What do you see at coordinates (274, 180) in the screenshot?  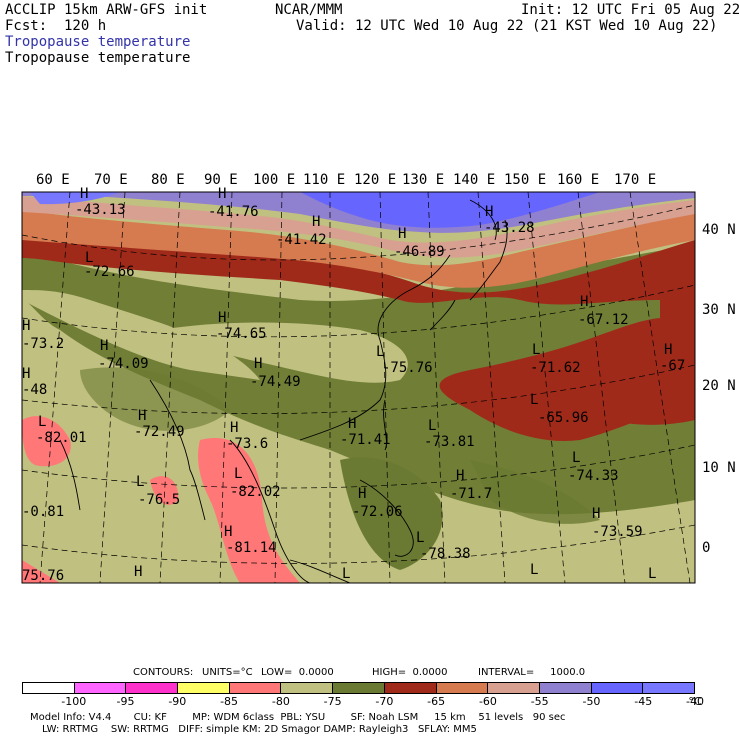 I see `lon-label: 100 E` at bounding box center [274, 180].